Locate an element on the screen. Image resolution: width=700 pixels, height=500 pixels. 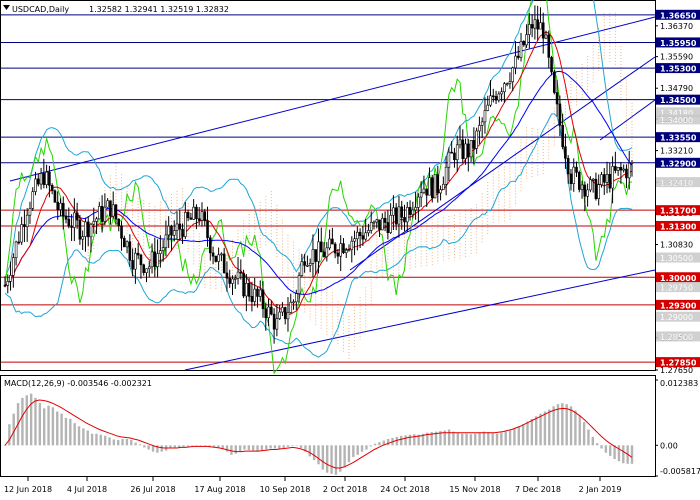
level-badge-text: 1.35950 is located at coordinates (678, 43).